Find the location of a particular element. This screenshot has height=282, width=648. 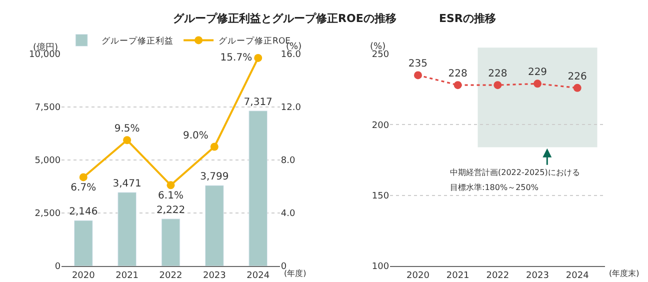

data-label: 7,317 is located at coordinates (258, 102).